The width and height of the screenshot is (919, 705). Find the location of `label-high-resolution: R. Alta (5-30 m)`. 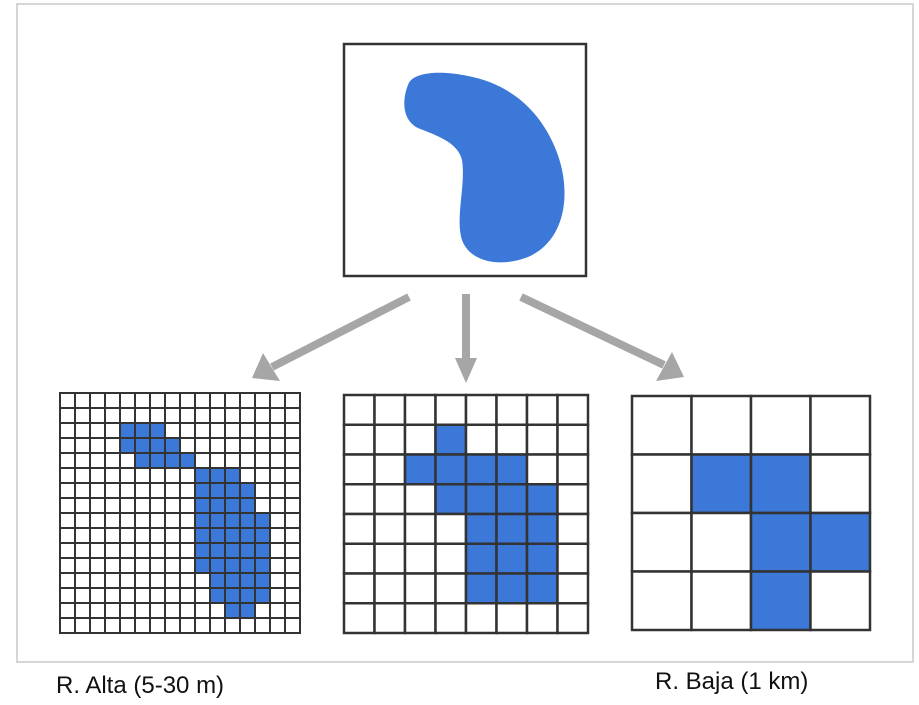

label-high-resolution: R. Alta (5-30 m) is located at coordinates (140, 685).